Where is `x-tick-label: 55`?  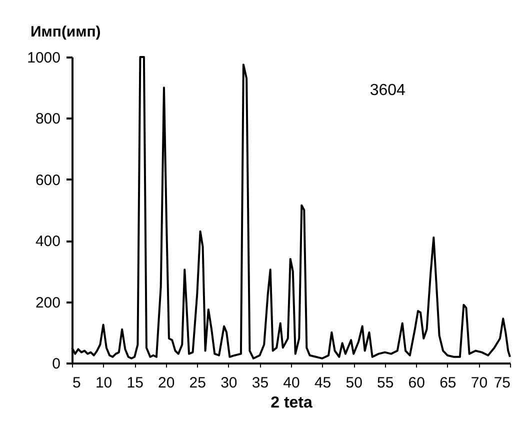
x-tick-label: 55 is located at coordinates (385, 383).